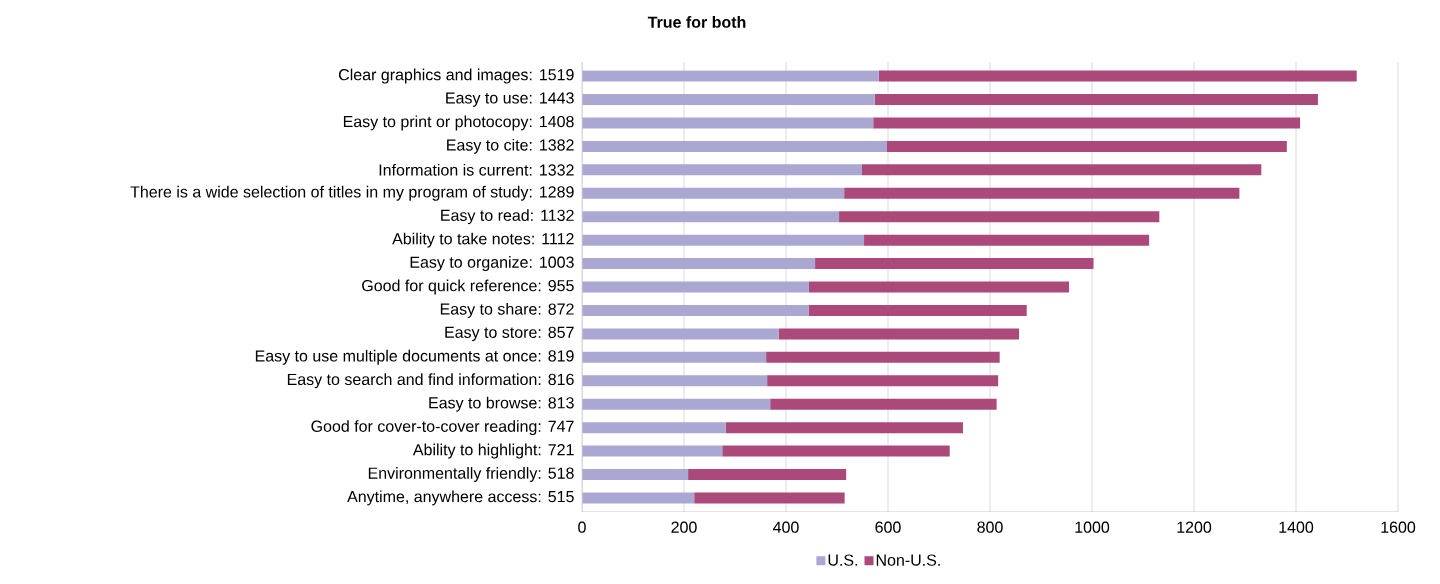 The image size is (1440, 584). What do you see at coordinates (493, 451) in the screenshot?
I see `y-tick-label: Ability to highlight: 721` at bounding box center [493, 451].